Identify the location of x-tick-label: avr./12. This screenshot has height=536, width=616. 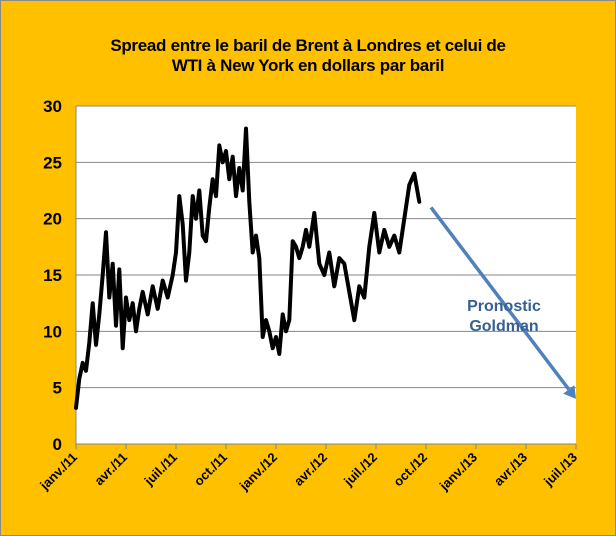
(310, 469).